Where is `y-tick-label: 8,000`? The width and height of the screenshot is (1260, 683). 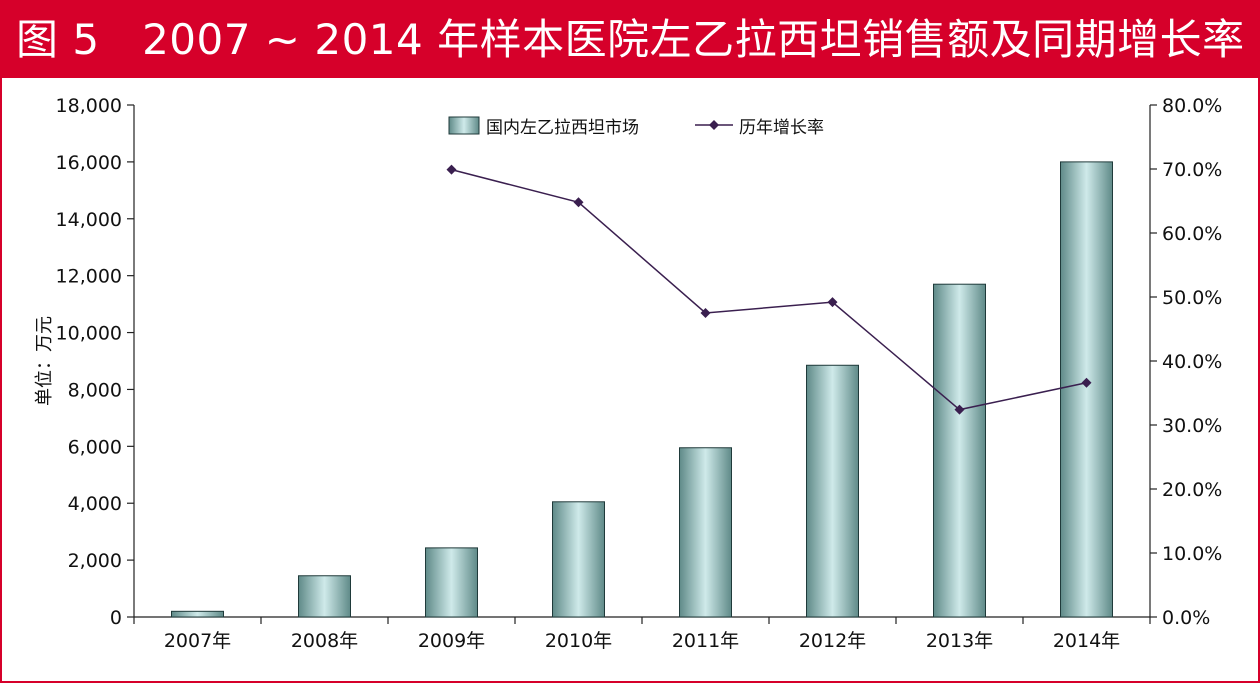
y-tick-label: 8,000 is located at coordinates (95, 390).